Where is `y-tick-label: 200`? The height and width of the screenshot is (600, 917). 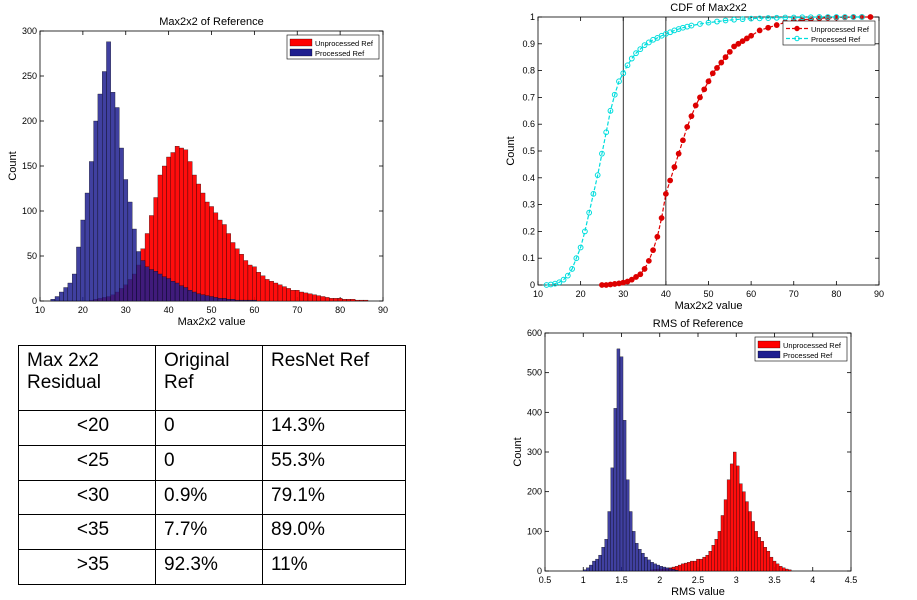 y-tick-label: 200 is located at coordinates (29, 121).